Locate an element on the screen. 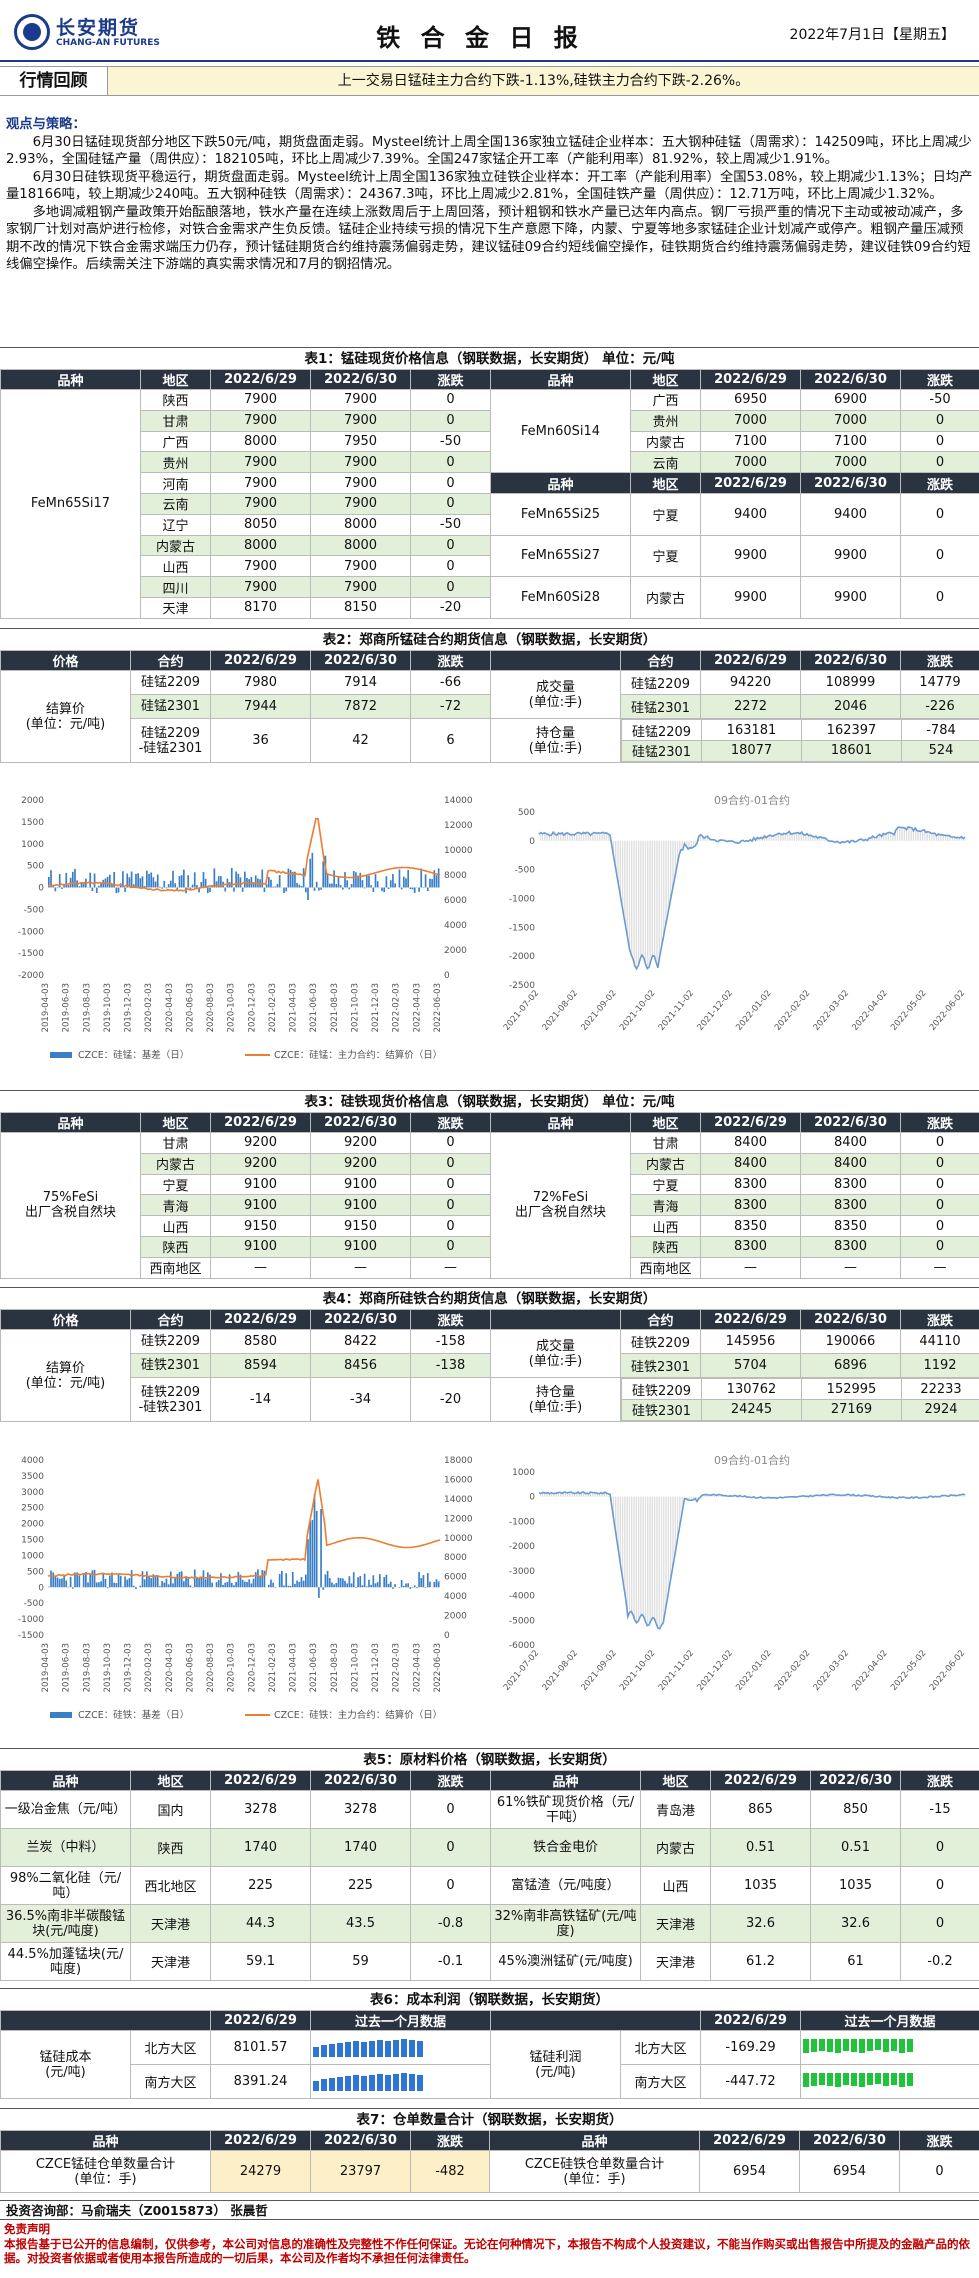  table-cell: 8150 is located at coordinates (360, 607).